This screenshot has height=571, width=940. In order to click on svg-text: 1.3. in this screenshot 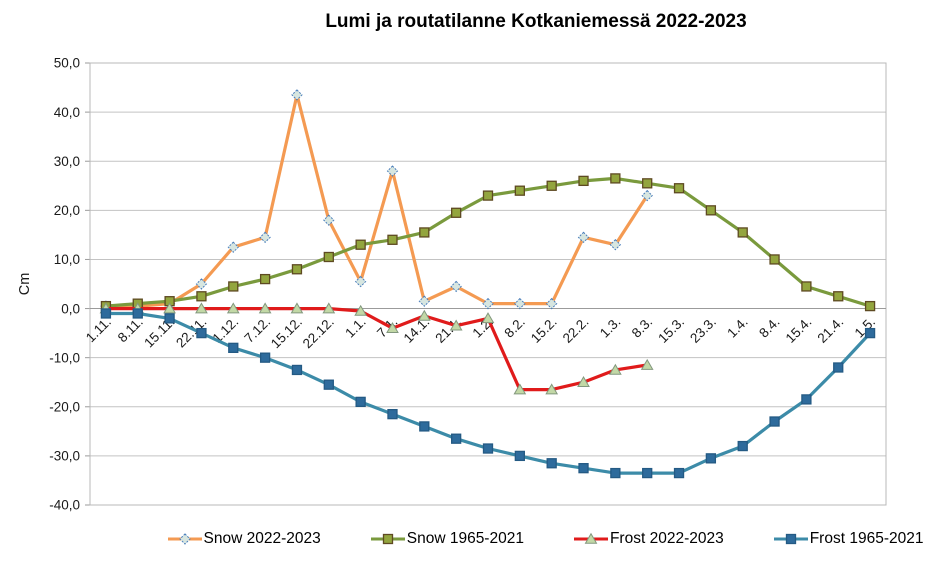, I will do `click(610, 327)`.